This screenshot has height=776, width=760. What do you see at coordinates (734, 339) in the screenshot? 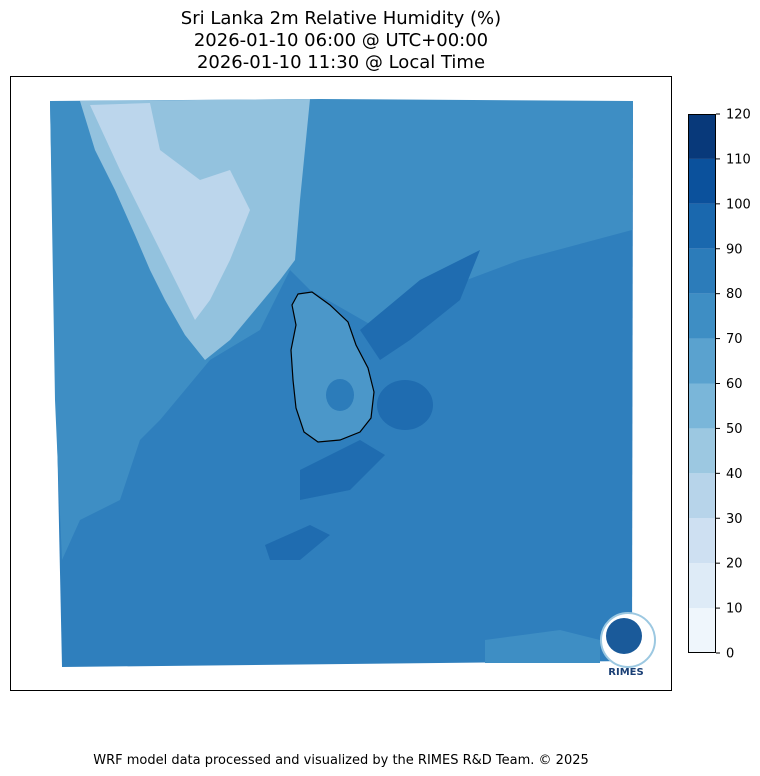
I see `colorbar-tick-label: 70` at bounding box center [734, 339].